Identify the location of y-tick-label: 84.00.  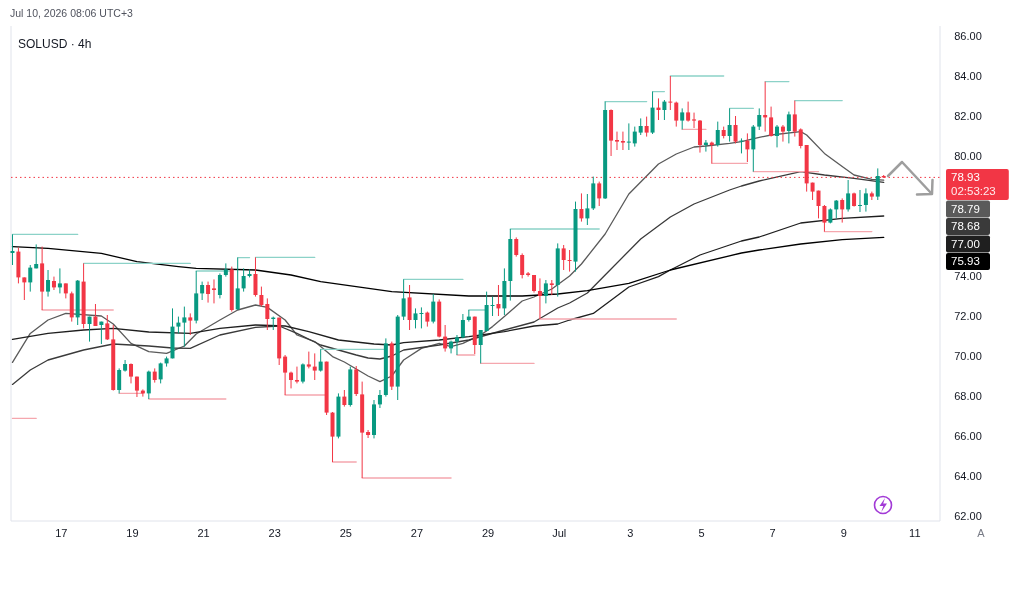
(968, 76).